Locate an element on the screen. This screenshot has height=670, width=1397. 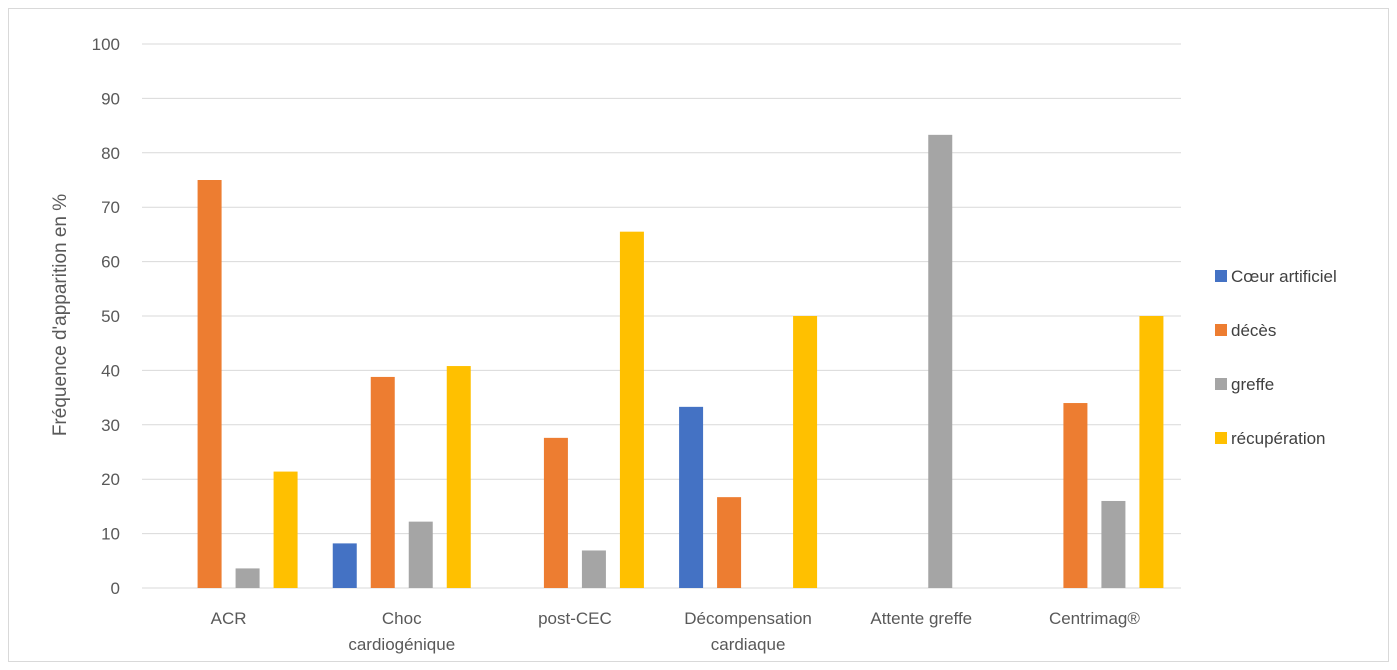
x-category-label: cardiogénique is located at coordinates (401, 644).